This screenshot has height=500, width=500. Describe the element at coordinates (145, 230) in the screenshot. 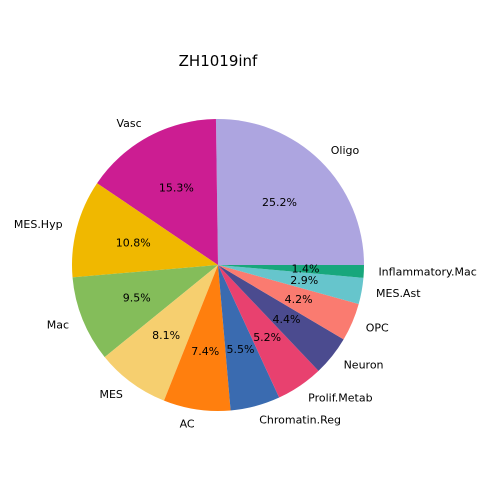

I see `pie-slice-mes-hyp` at that location.